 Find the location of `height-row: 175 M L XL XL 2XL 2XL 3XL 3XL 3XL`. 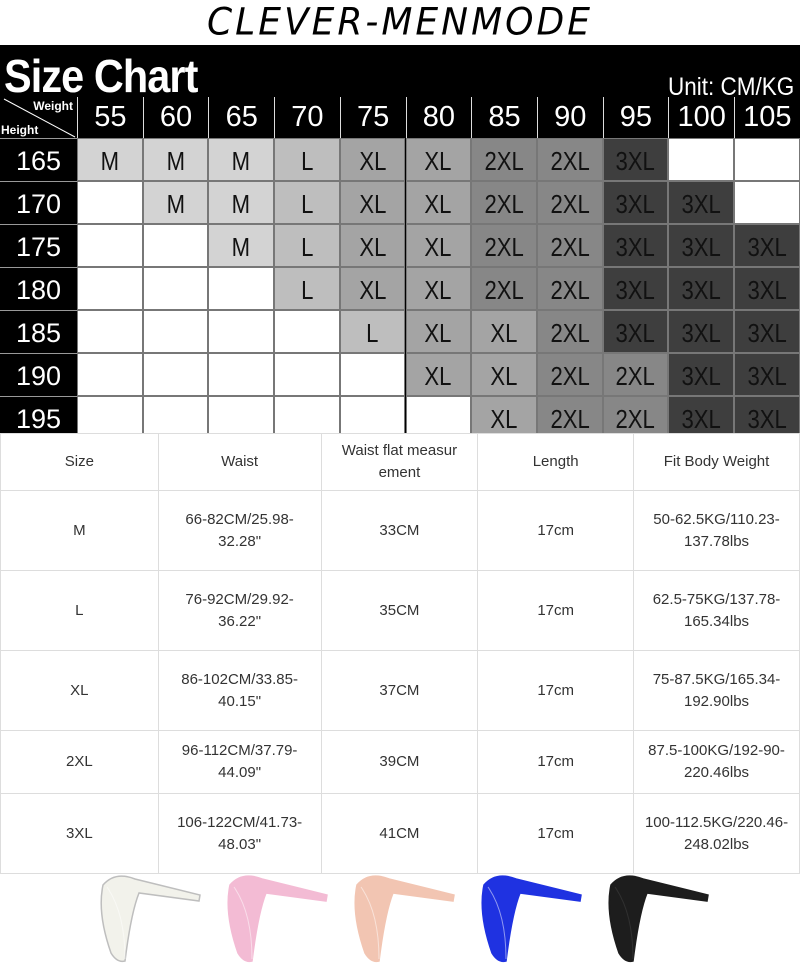

height-row: 175 M L XL XL 2XL 2XL 3XL 3XL 3XL is located at coordinates (400, 245).